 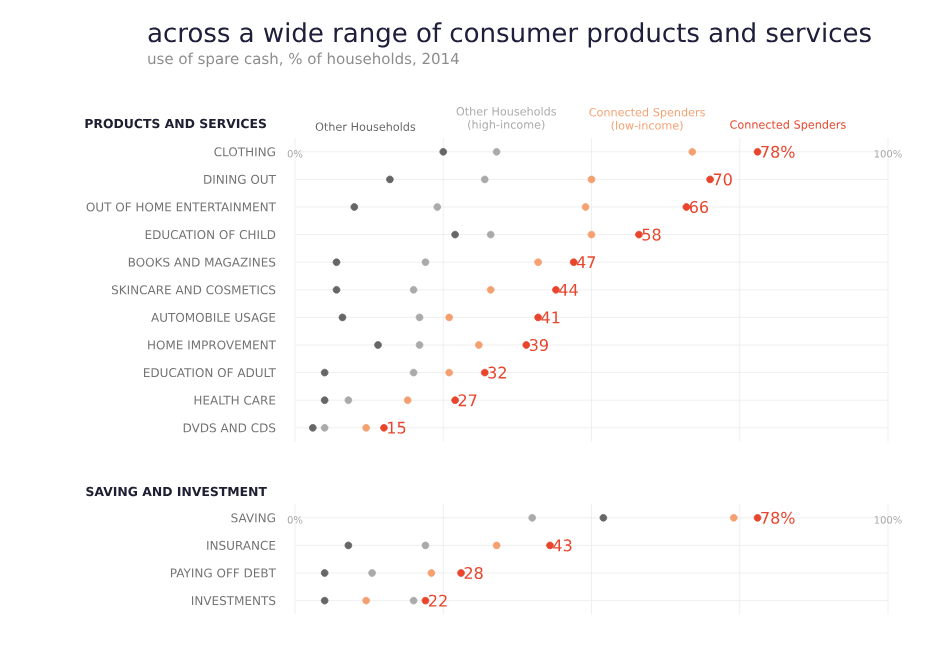 I want to click on data-label: 27, so click(x=467, y=400).